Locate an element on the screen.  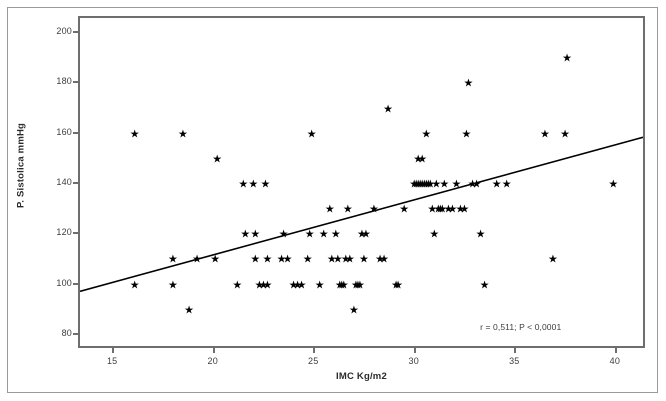
x-axis-tick-labels: 15 20 25 30 35 40 is located at coordinates (361, 364).